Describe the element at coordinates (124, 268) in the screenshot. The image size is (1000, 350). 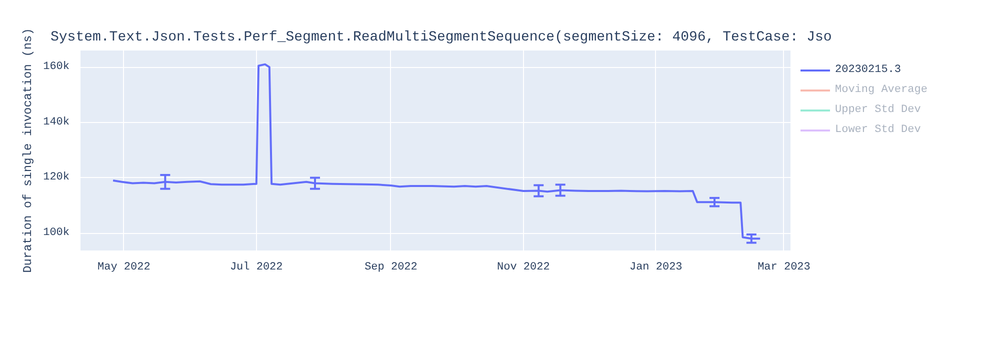
I see `x-tick-label: May 2022` at that location.